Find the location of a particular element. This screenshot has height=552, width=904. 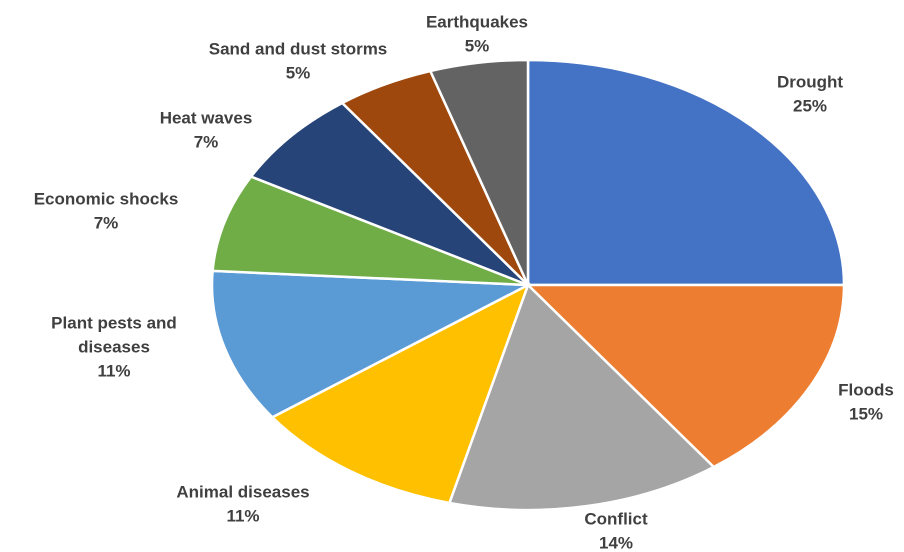

pie-value-label-5: 7% is located at coordinates (106, 222).